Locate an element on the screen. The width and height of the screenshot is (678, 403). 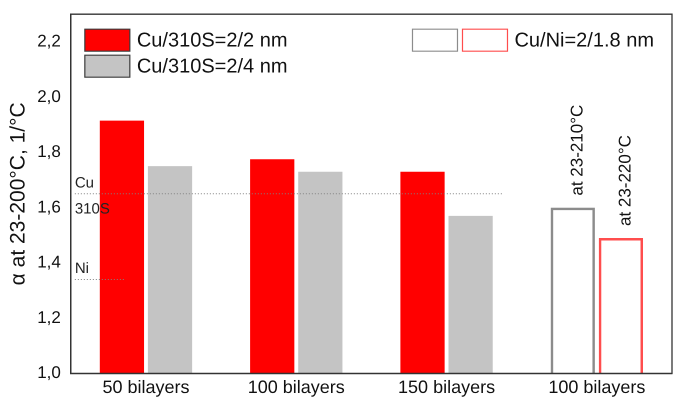
x-tick-label: 150 bilayers is located at coordinates (447, 387).